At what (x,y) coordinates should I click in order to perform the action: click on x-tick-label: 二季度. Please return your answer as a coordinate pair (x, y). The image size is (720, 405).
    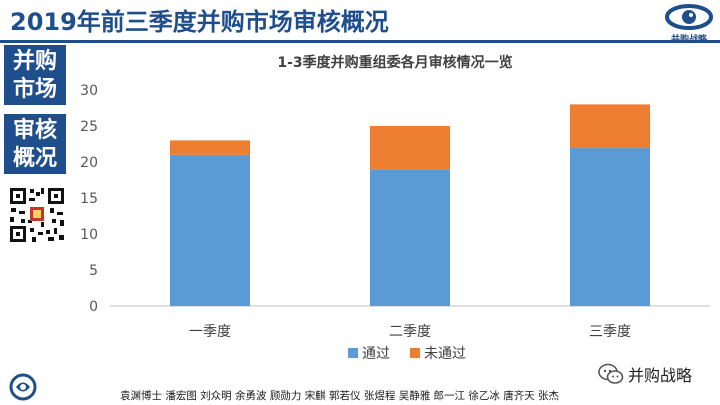
    Looking at the image, I should click on (410, 332).